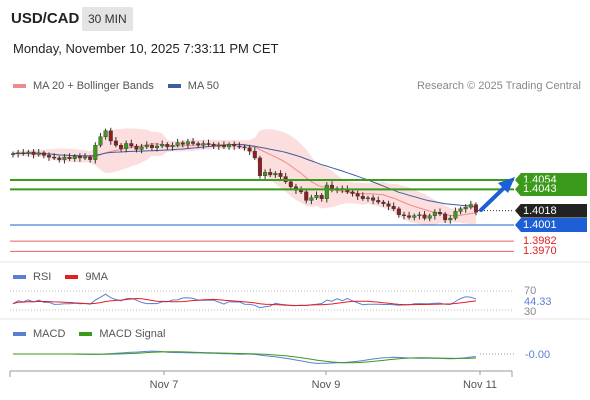  I want to click on legend-label: 9MA, so click(96, 277).